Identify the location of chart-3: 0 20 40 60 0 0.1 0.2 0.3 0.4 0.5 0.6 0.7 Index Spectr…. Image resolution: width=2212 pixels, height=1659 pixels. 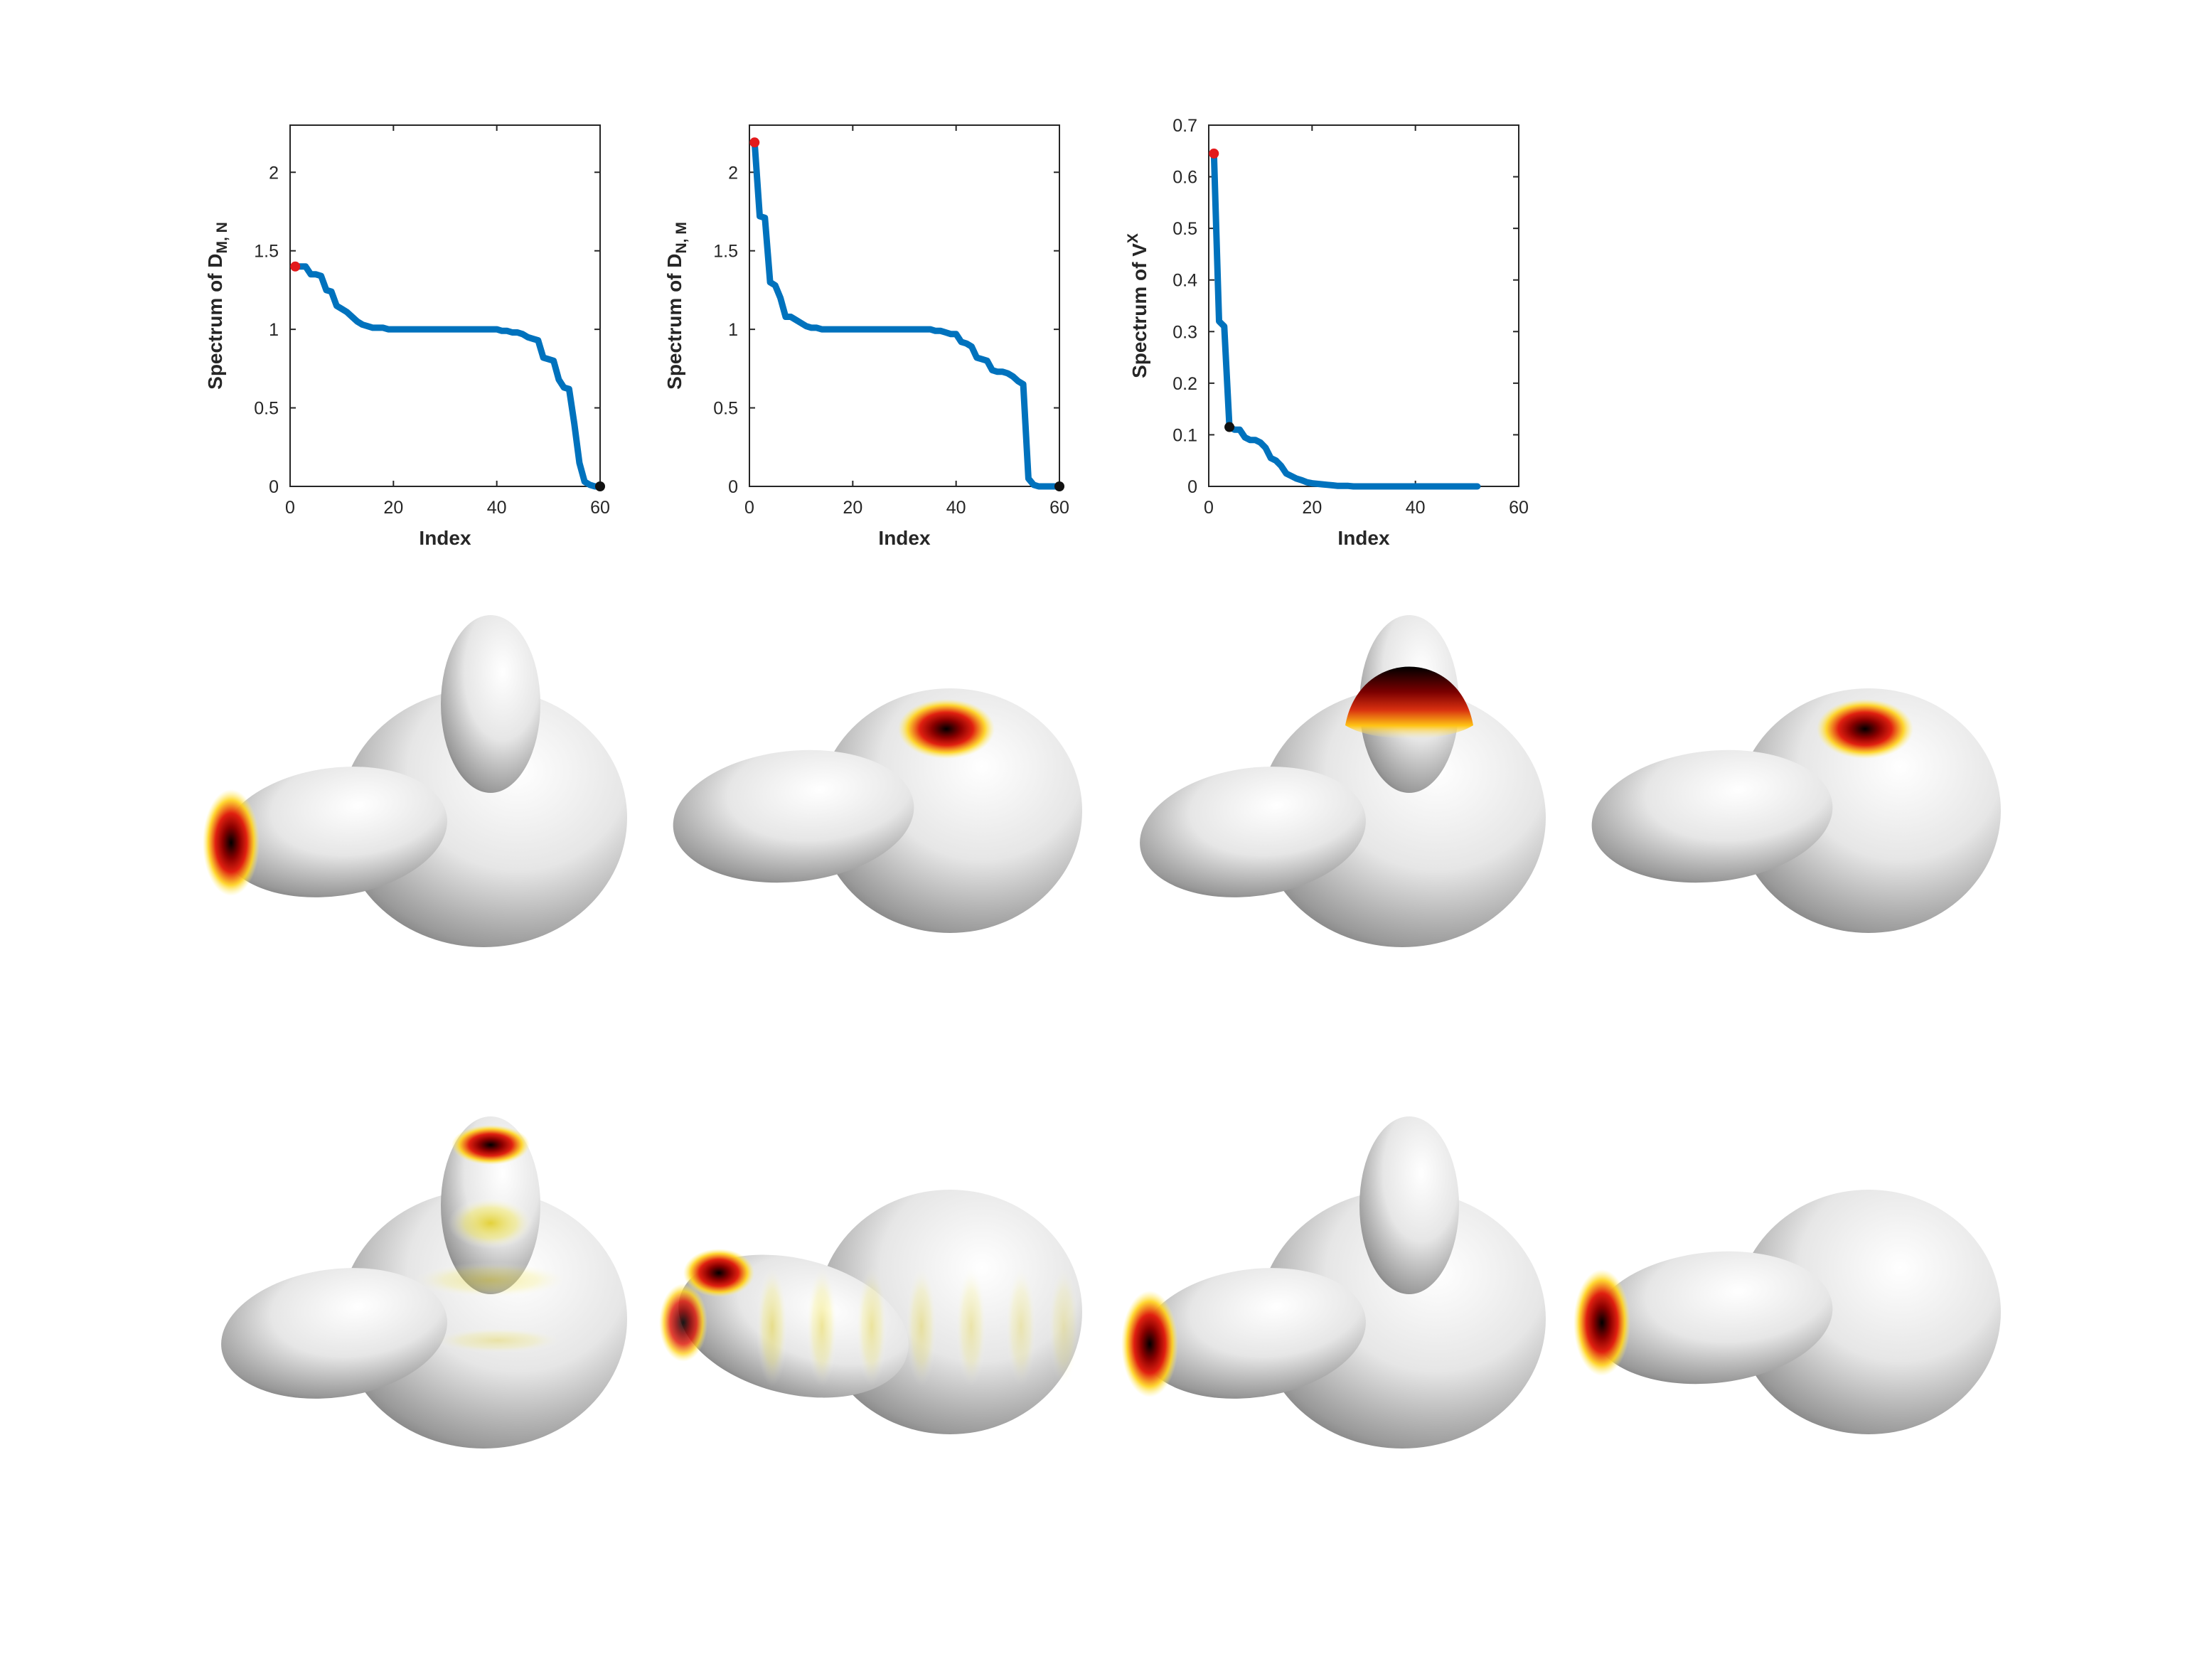
(1327, 332).